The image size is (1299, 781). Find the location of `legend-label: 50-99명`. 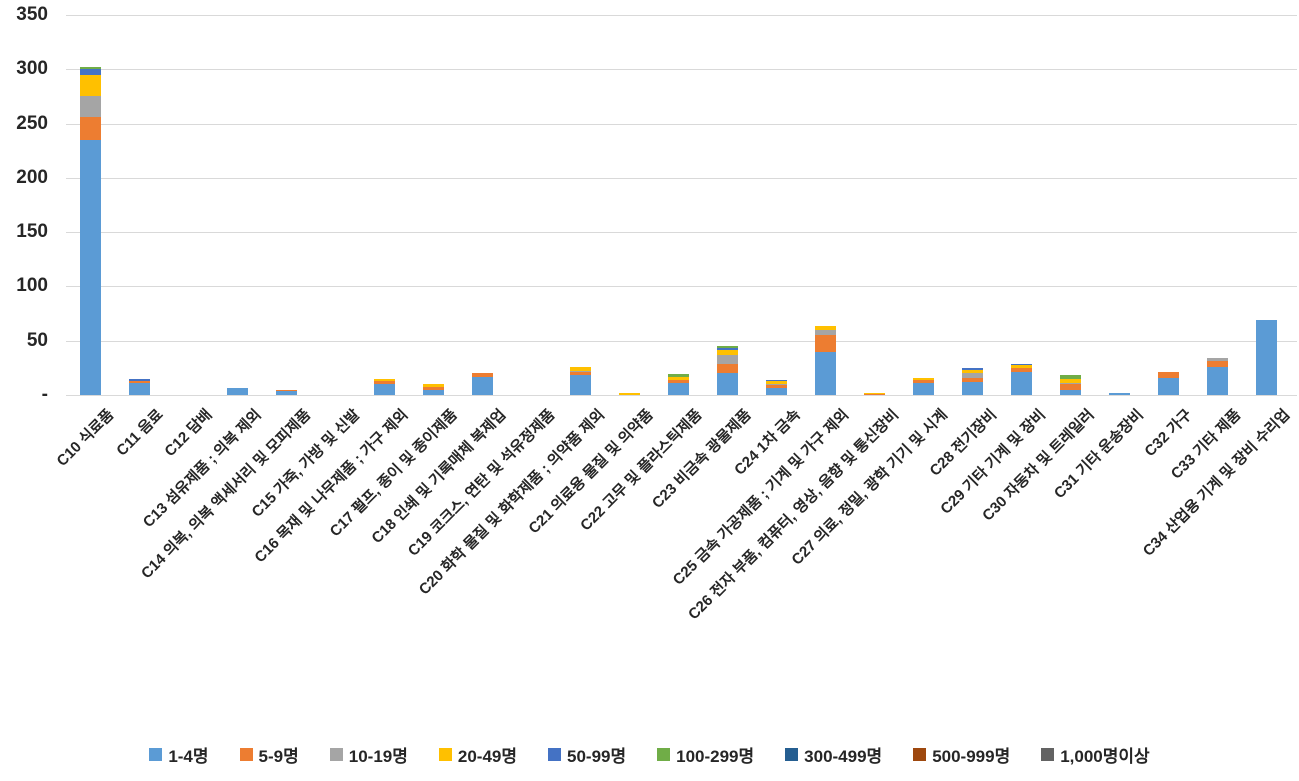

legend-label: 50-99명 is located at coordinates (597, 756).